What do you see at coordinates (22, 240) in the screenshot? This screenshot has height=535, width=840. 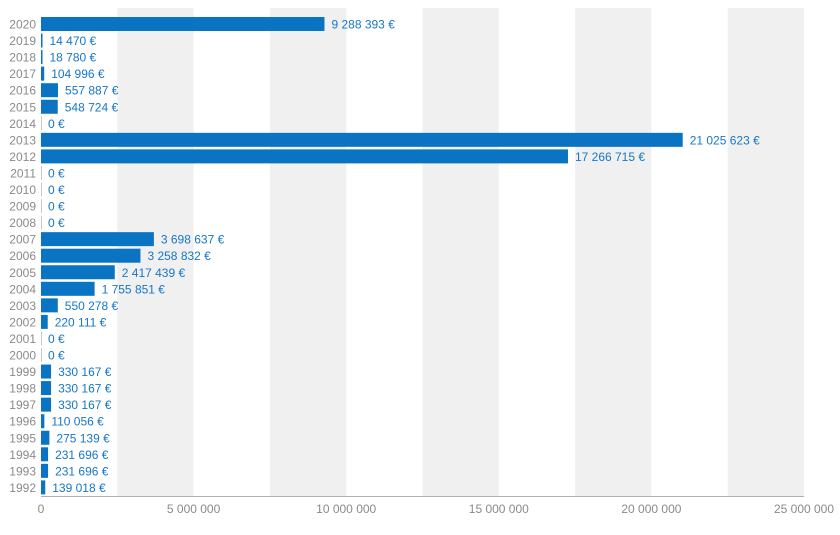 I see `y-tick-label: 2007` at bounding box center [22, 240].